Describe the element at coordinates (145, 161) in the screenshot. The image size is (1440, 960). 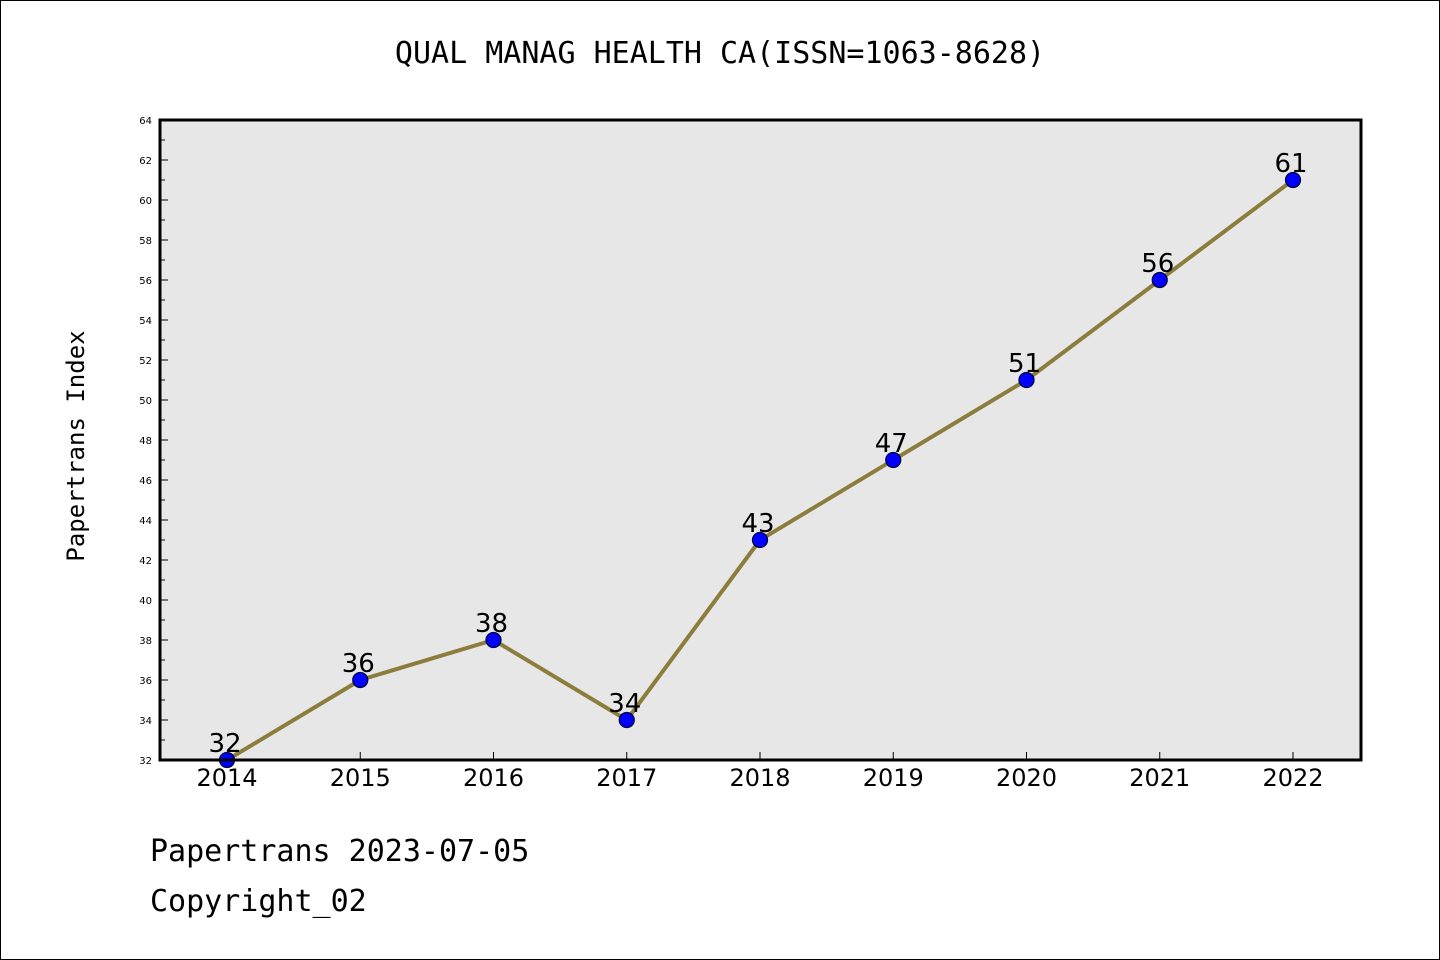
I see `y-tick-label: 62` at that location.